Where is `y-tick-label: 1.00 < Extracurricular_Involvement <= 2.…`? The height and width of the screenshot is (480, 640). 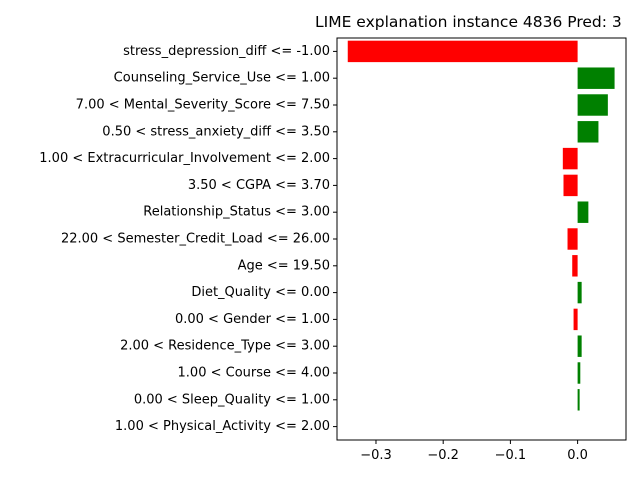 y-tick-label: 1.00 < Extracurricular_Involvement <= 2.… is located at coordinates (184, 158).